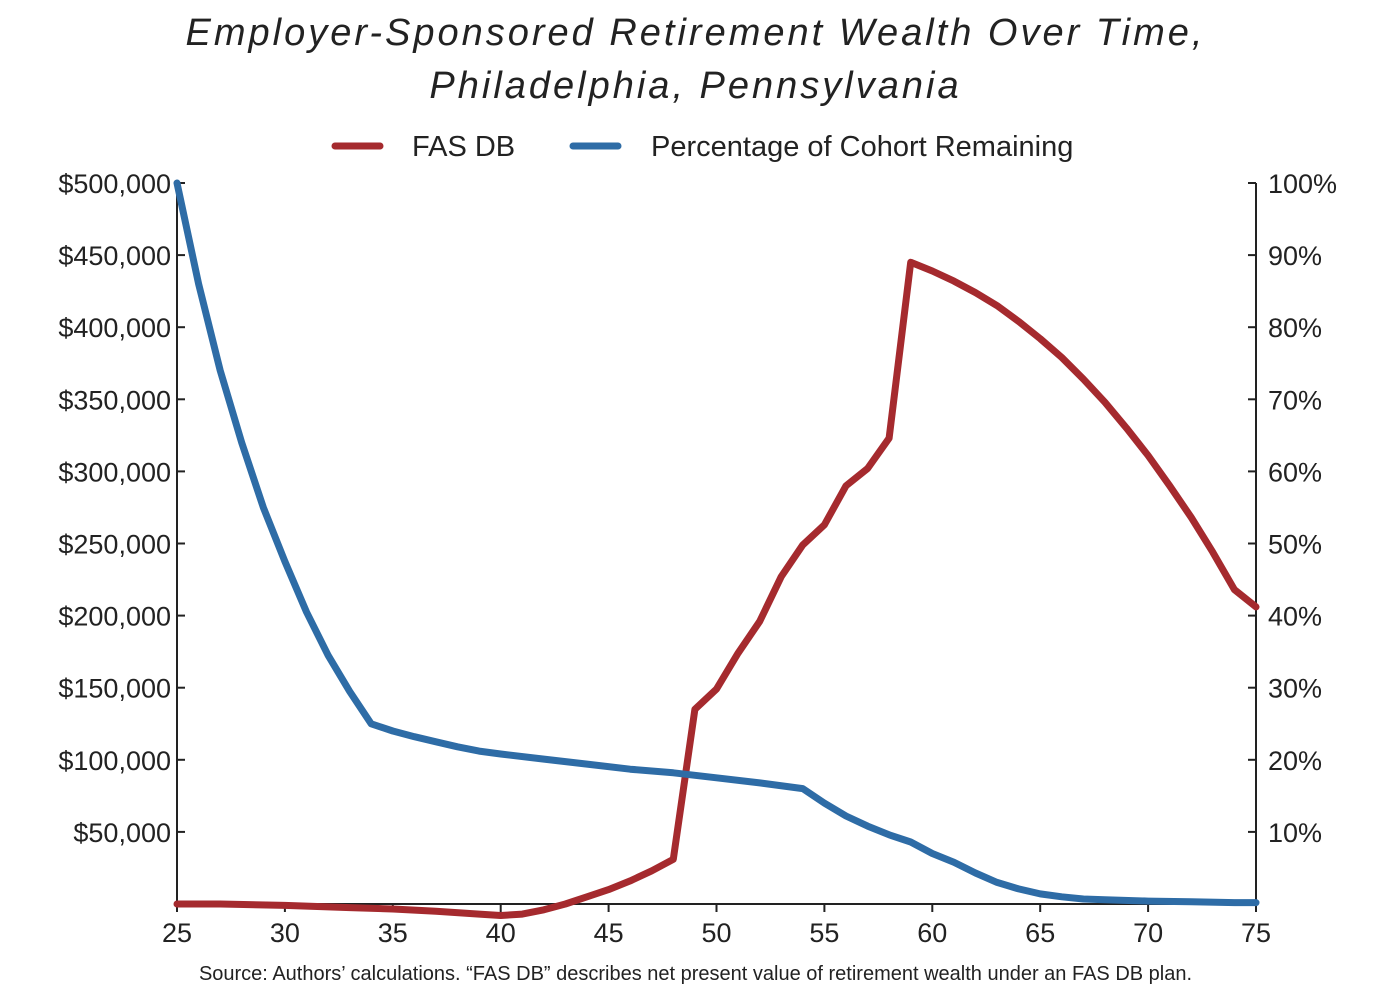  Describe the element at coordinates (695, 86) in the screenshot. I see `chart-subtitle: Philadelphia, Pennsylvania` at that location.